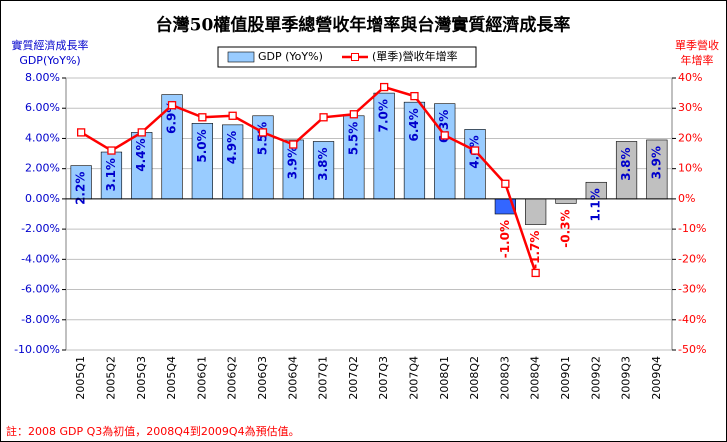 This screenshot has height=442, width=727. I want to click on y-tick-label: -6.00%, so click(40, 289).